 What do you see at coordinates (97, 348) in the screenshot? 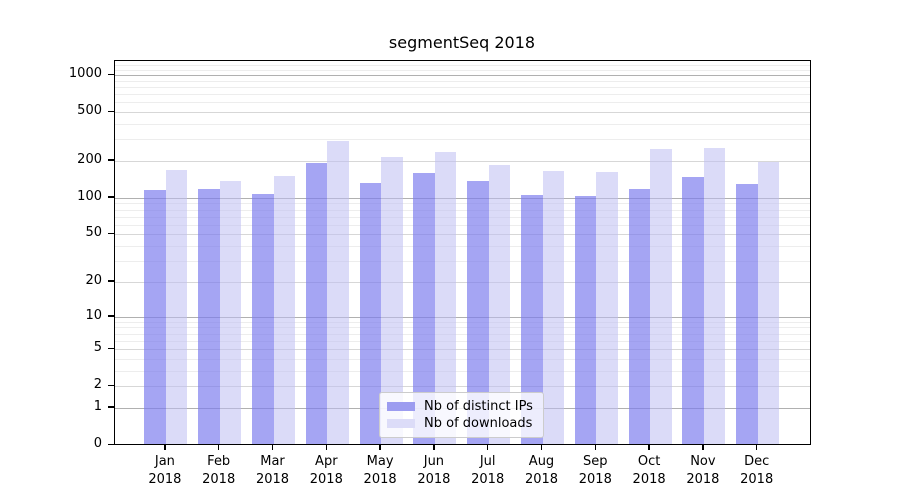
I see `y-tick-label: 5` at bounding box center [97, 348].